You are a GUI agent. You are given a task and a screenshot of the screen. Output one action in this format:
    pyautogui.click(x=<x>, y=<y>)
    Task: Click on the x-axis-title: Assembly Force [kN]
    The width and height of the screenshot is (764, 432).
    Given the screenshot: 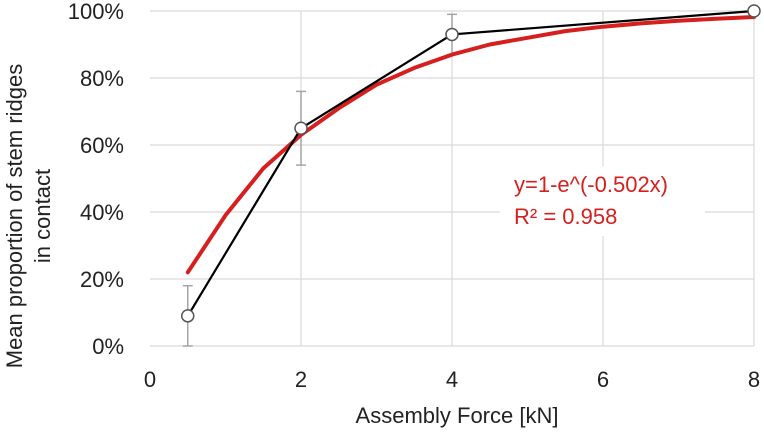 What is the action you would take?
    pyautogui.click(x=457, y=415)
    